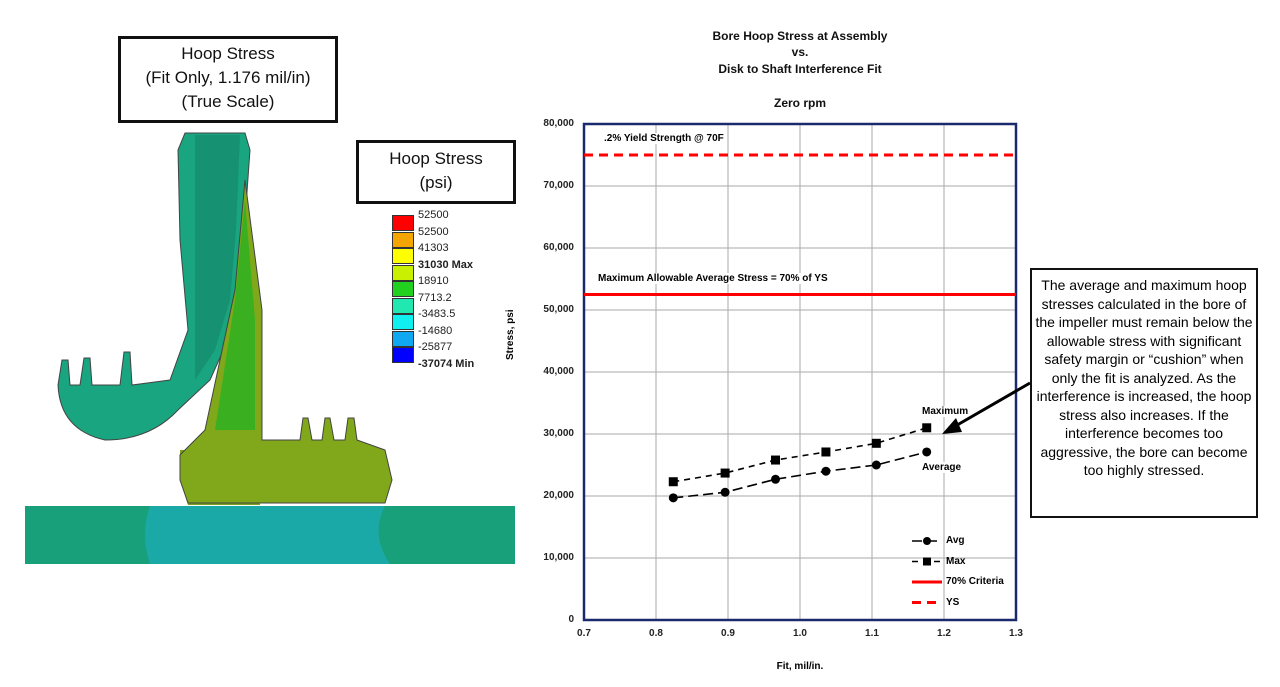  What do you see at coordinates (800, 69) in the screenshot?
I see `chart-title-line3: Disk to Shaft Interference Fit` at bounding box center [800, 69].